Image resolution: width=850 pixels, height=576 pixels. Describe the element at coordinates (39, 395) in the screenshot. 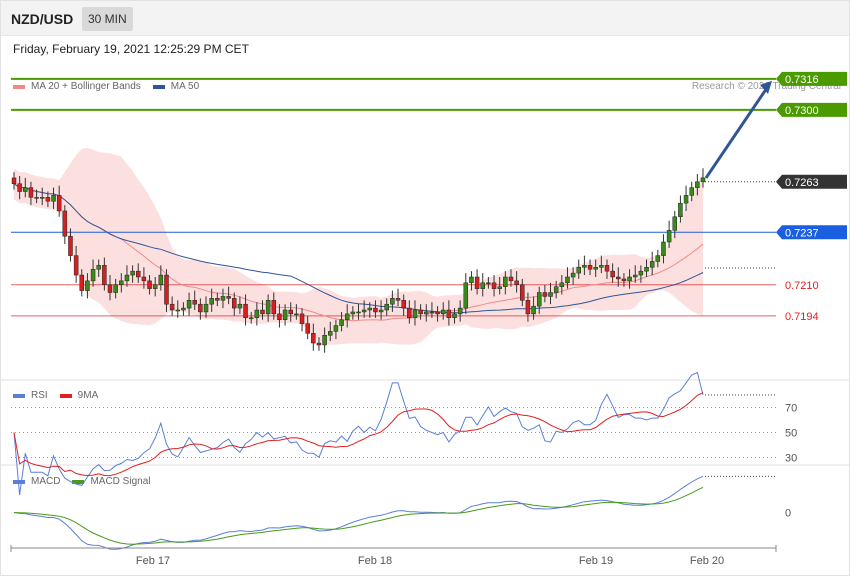

I see `legend-label-rsi: RSI` at that location.